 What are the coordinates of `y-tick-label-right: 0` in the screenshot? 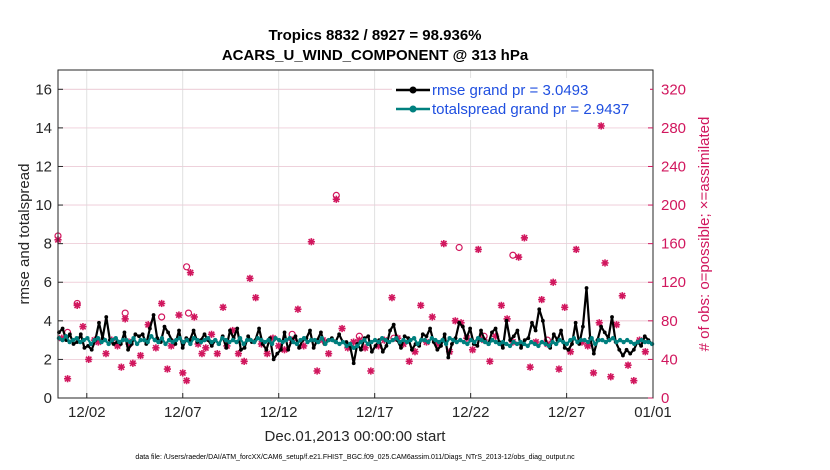 It's located at (665, 398).